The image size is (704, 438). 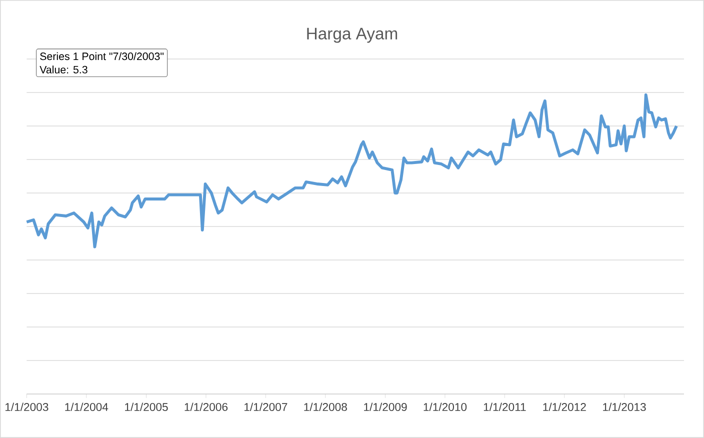 I want to click on x-tick-label: 1/1/2011, so click(x=505, y=407).